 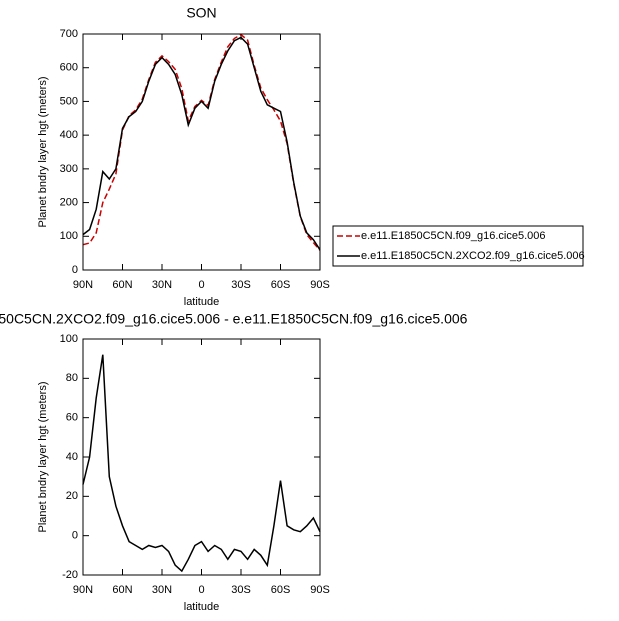 What do you see at coordinates (69, 169) in the screenshot?
I see `y-tick-label: 300` at bounding box center [69, 169].